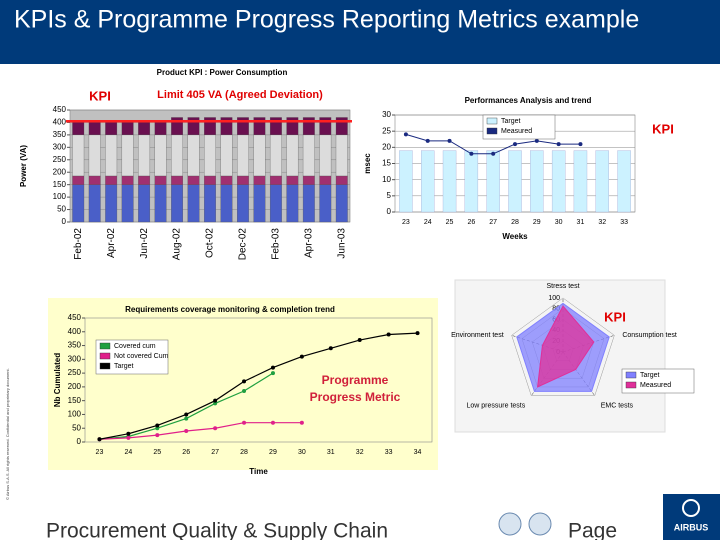  What do you see at coordinates (389, 195) in the screenshot?
I see `y-tick-label: 5` at bounding box center [389, 195].